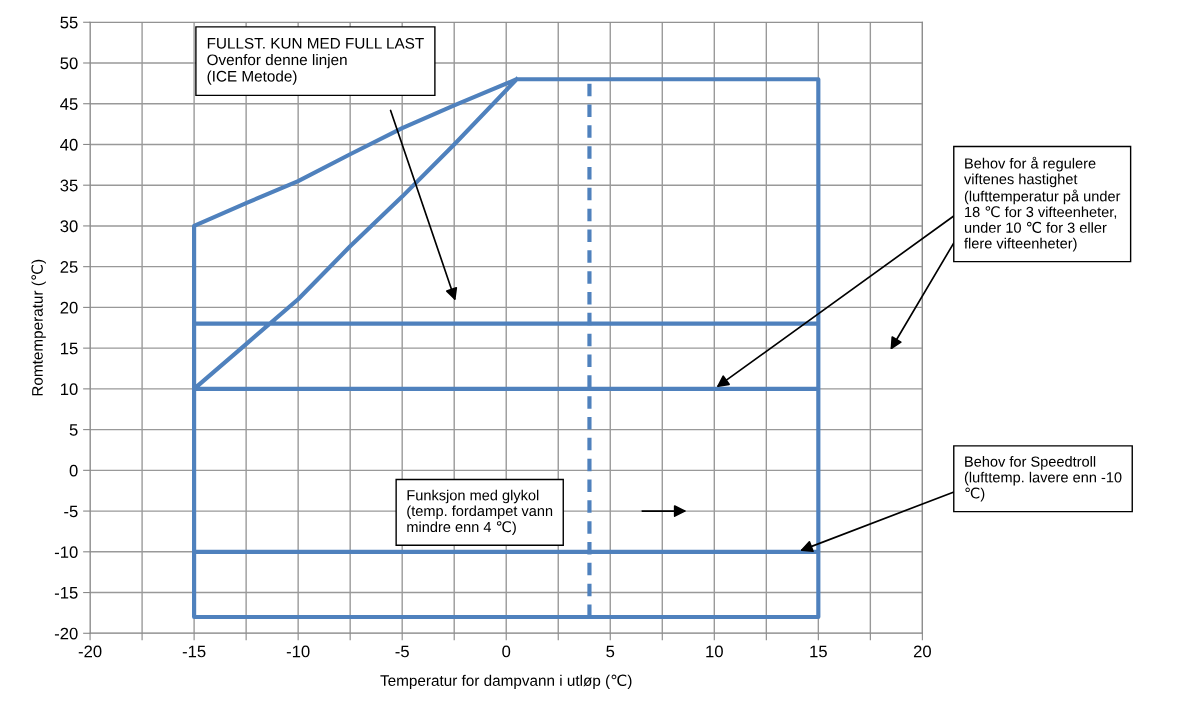 The width and height of the screenshot is (1201, 718). What do you see at coordinates (480, 512) in the screenshot?
I see `annotation: Funksjon med glykol (temp. fordampet vann mindre enn 4 ℃)` at bounding box center [480, 512].